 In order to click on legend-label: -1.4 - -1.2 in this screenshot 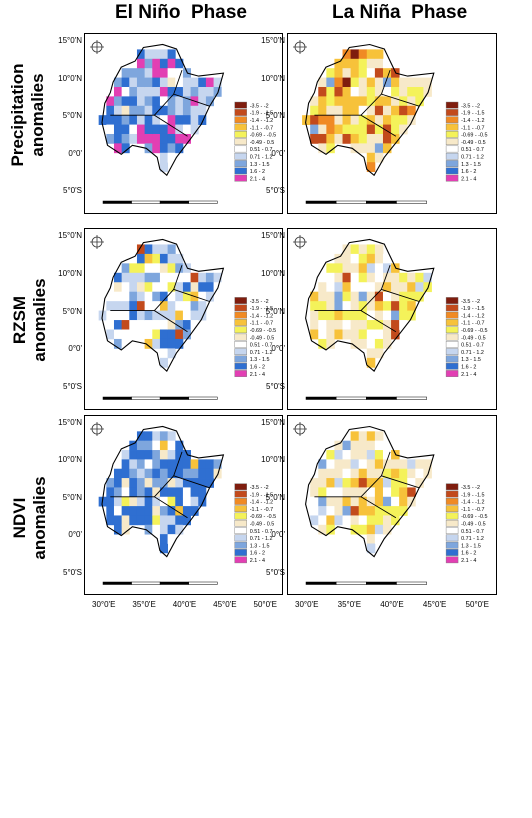, I will do `click(472, 503)`.